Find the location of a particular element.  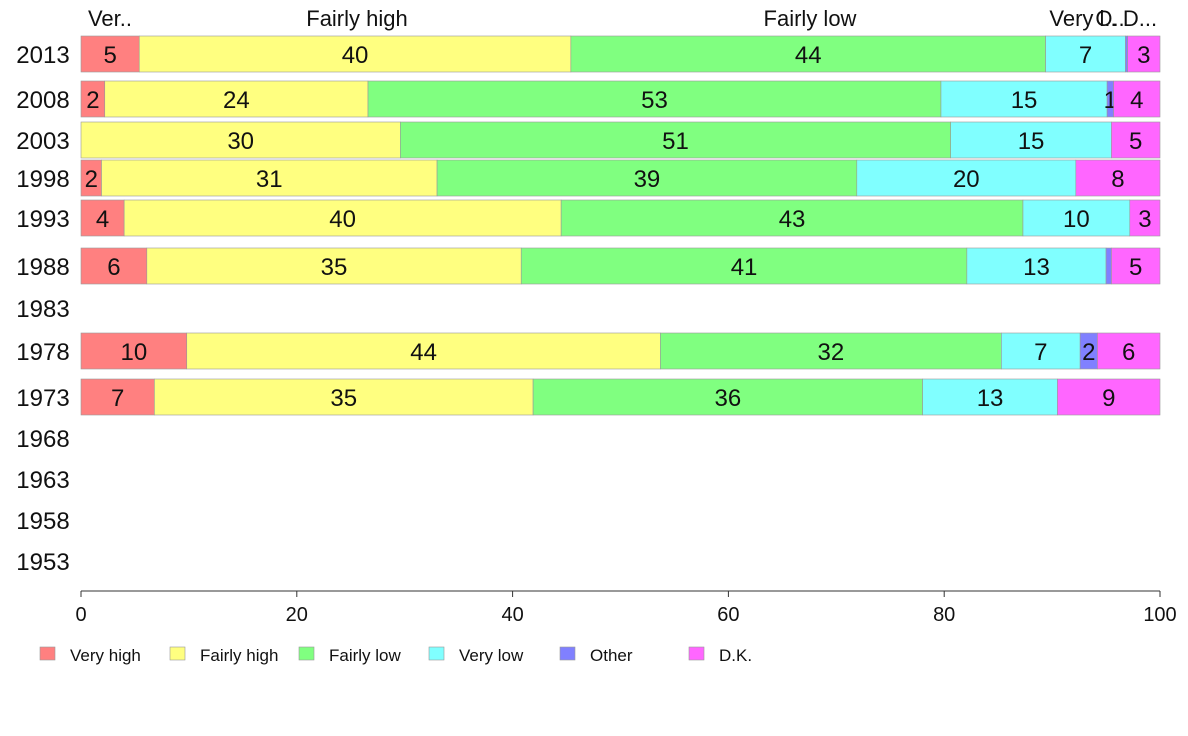

bar-1993-fairly-low is located at coordinates (792, 218).